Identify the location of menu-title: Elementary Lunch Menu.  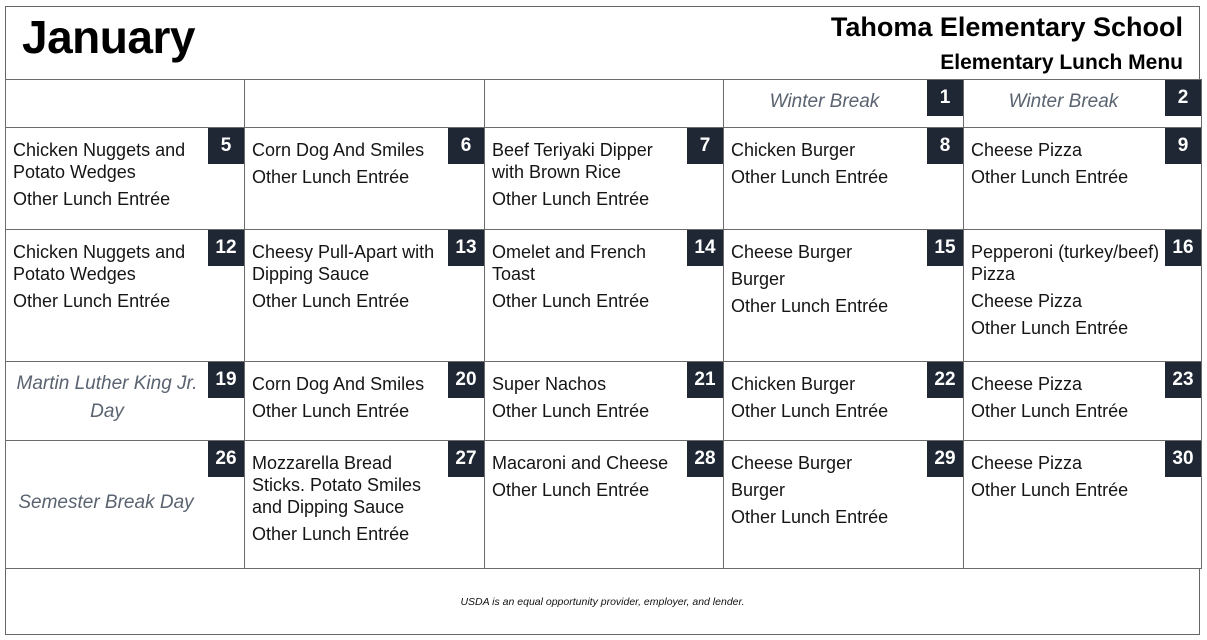
(1061, 62).